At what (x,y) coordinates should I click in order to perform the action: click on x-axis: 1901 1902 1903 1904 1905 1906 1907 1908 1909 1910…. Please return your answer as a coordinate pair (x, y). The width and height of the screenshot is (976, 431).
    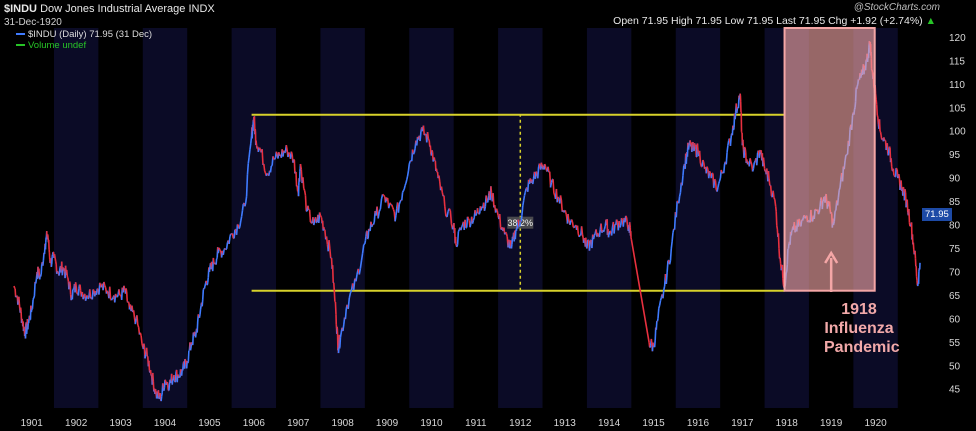
    Looking at the image, I should click on (454, 423).